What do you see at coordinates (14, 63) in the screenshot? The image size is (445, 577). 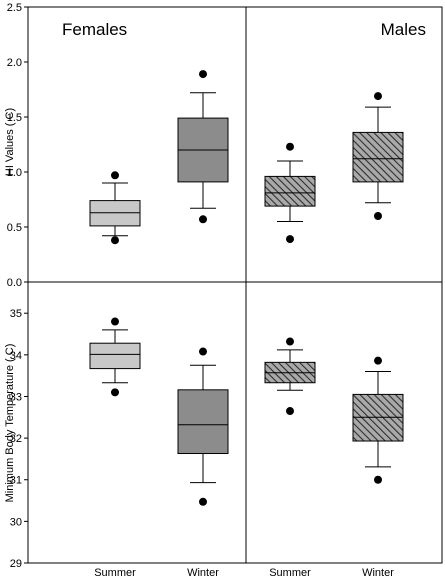 I see `y-tick-label: 2.0` at bounding box center [14, 63].